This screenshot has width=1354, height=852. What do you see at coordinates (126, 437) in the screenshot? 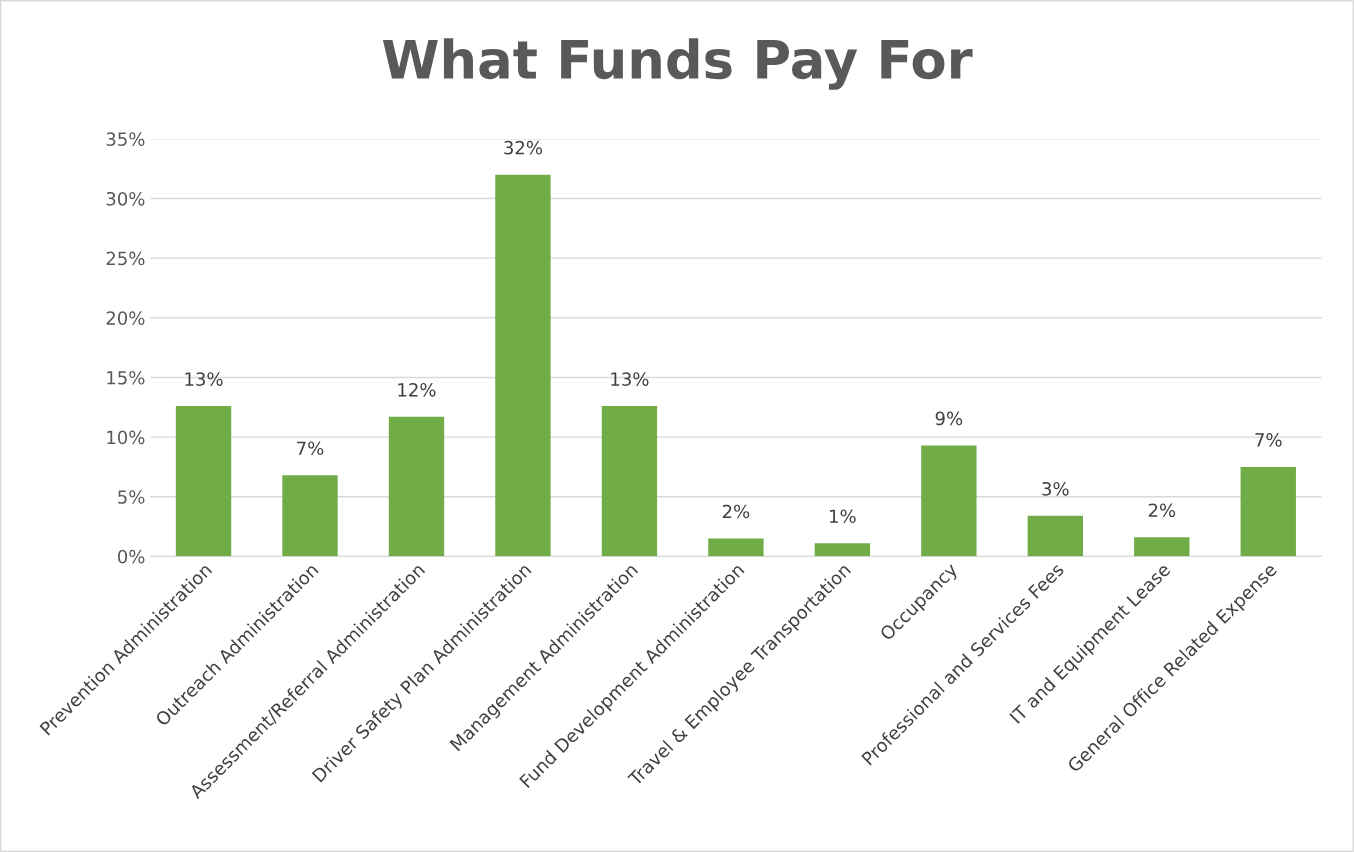
I see `y-tick-label: 10%` at bounding box center [126, 437].